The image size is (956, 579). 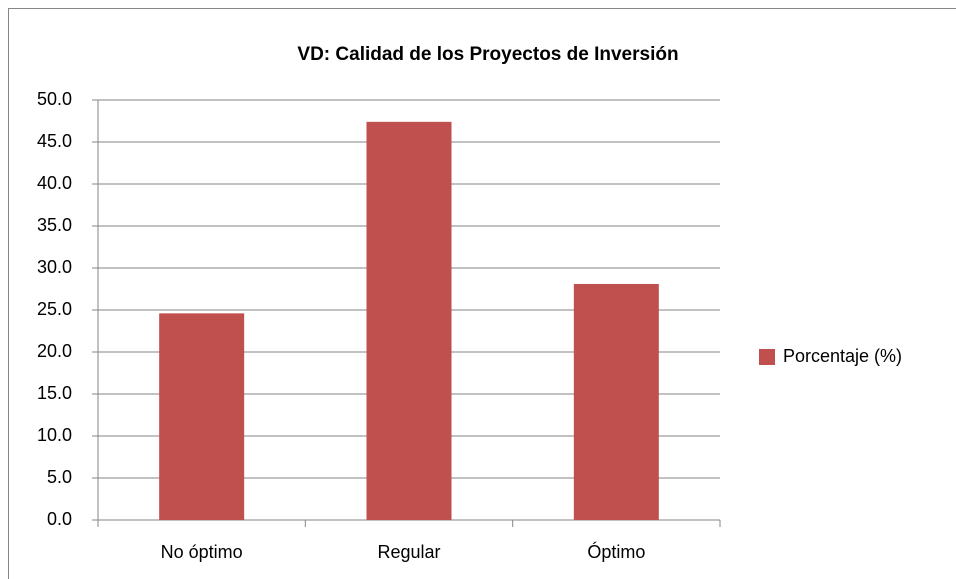 What do you see at coordinates (59, 519) in the screenshot?
I see `y-tick-label: 0.0` at bounding box center [59, 519].